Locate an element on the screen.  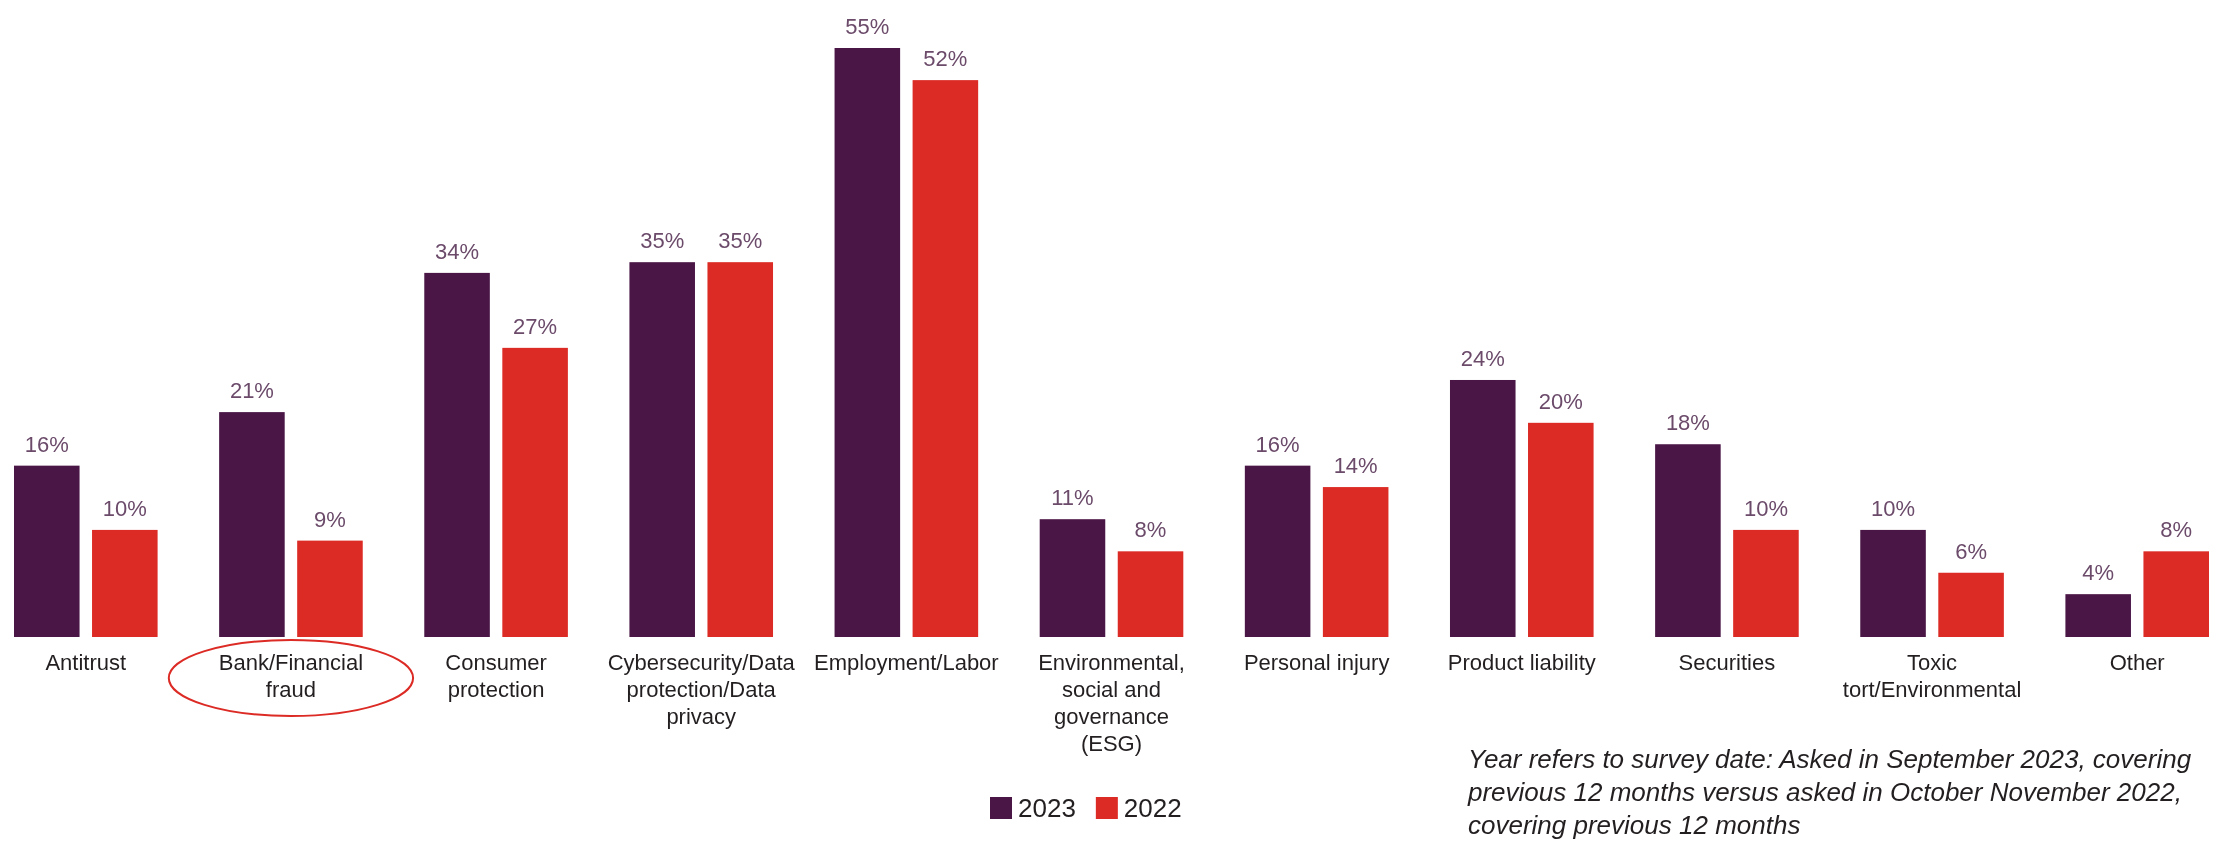
data-label: 34% is located at coordinates (457, 251).